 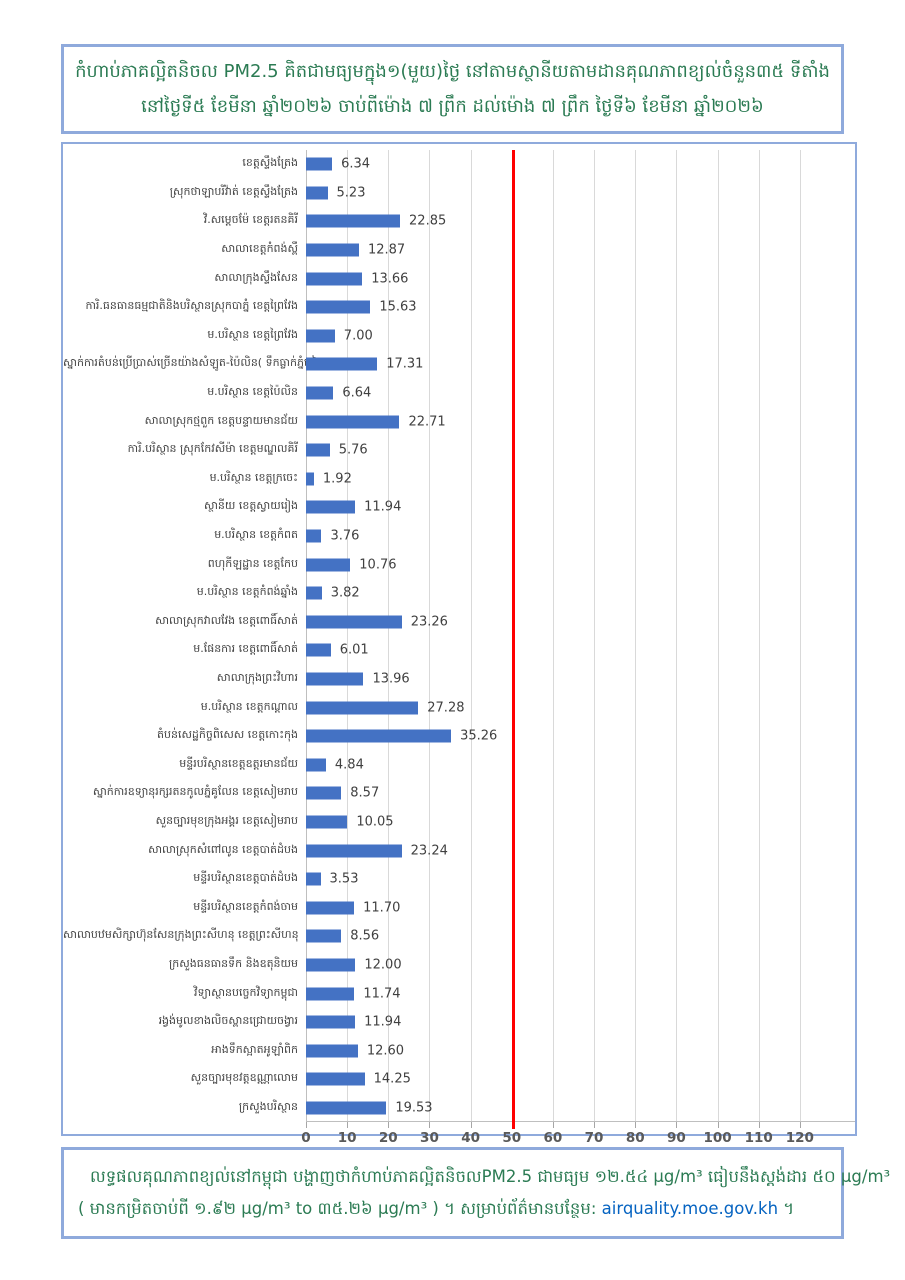 I want to click on x-axis-tick-label: 50, so click(x=512, y=1138).